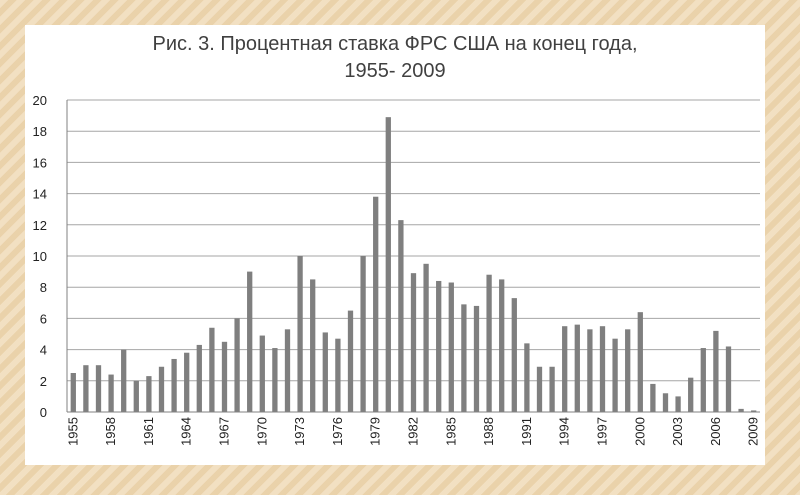 The height and width of the screenshot is (495, 800). I want to click on x-tick-label: 1982, so click(413, 431).